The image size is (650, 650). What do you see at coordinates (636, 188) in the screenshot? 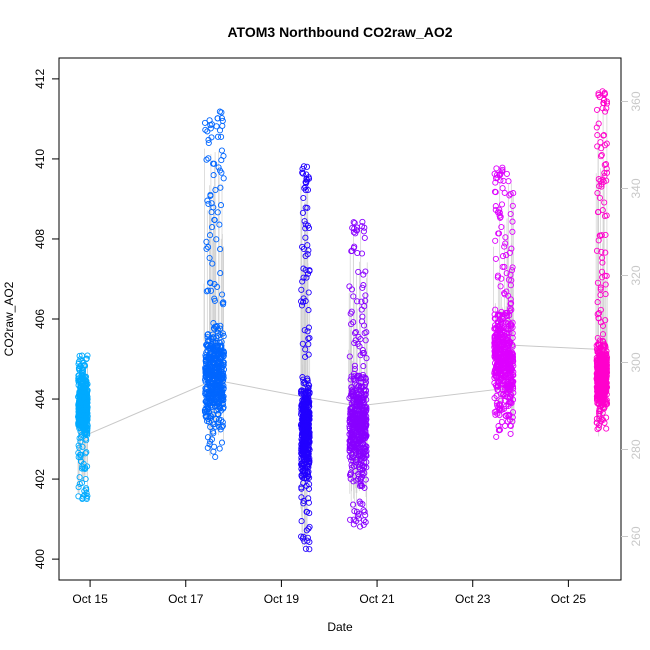
I see `y2-tick-label: 340` at bounding box center [636, 188].